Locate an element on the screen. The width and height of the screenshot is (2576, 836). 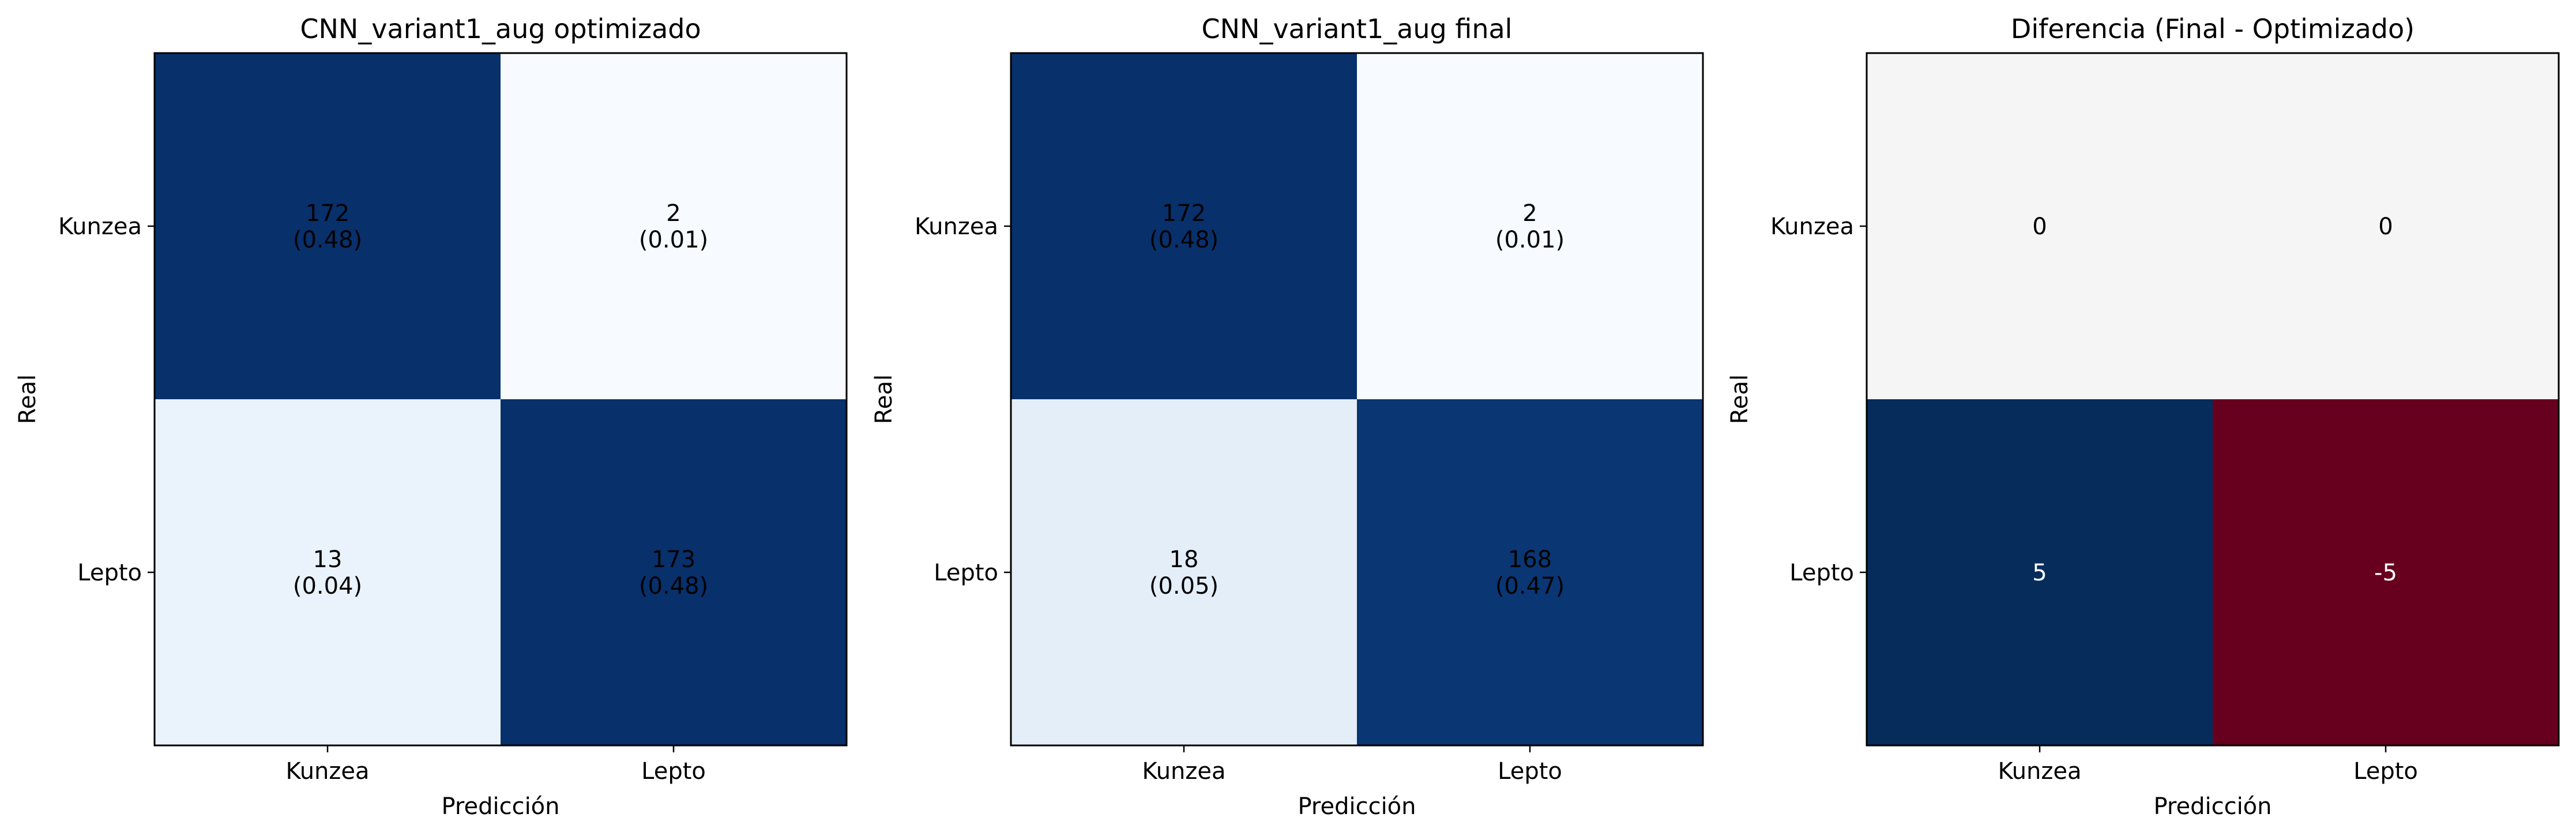
cell-value-label: 18 (0.05) is located at coordinates (1184, 572).